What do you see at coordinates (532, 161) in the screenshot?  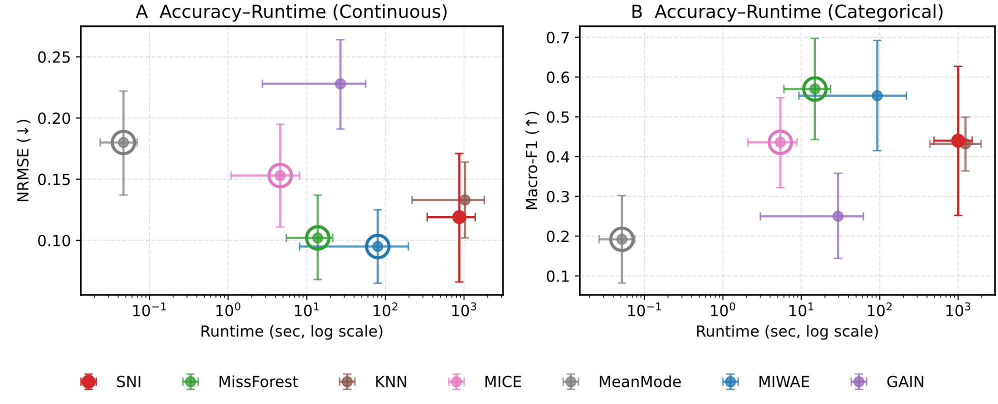 I see `y-axis-title: Macro-F1 (↑)` at bounding box center [532, 161].